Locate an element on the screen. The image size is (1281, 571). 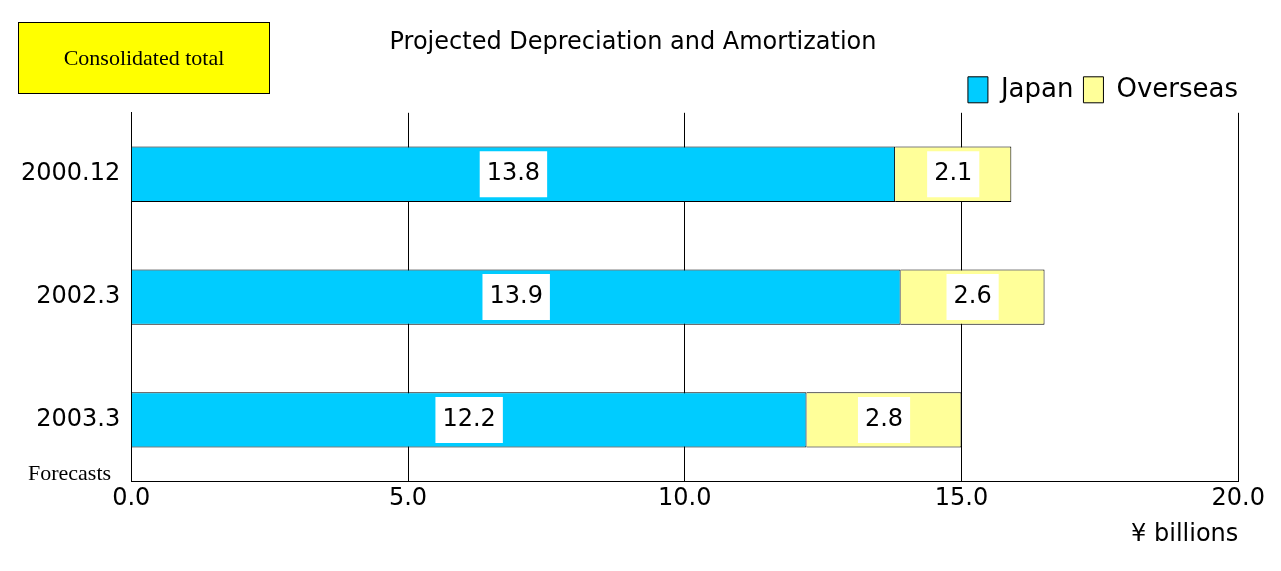
y-tick-label: 2002.3 is located at coordinates (78, 295).